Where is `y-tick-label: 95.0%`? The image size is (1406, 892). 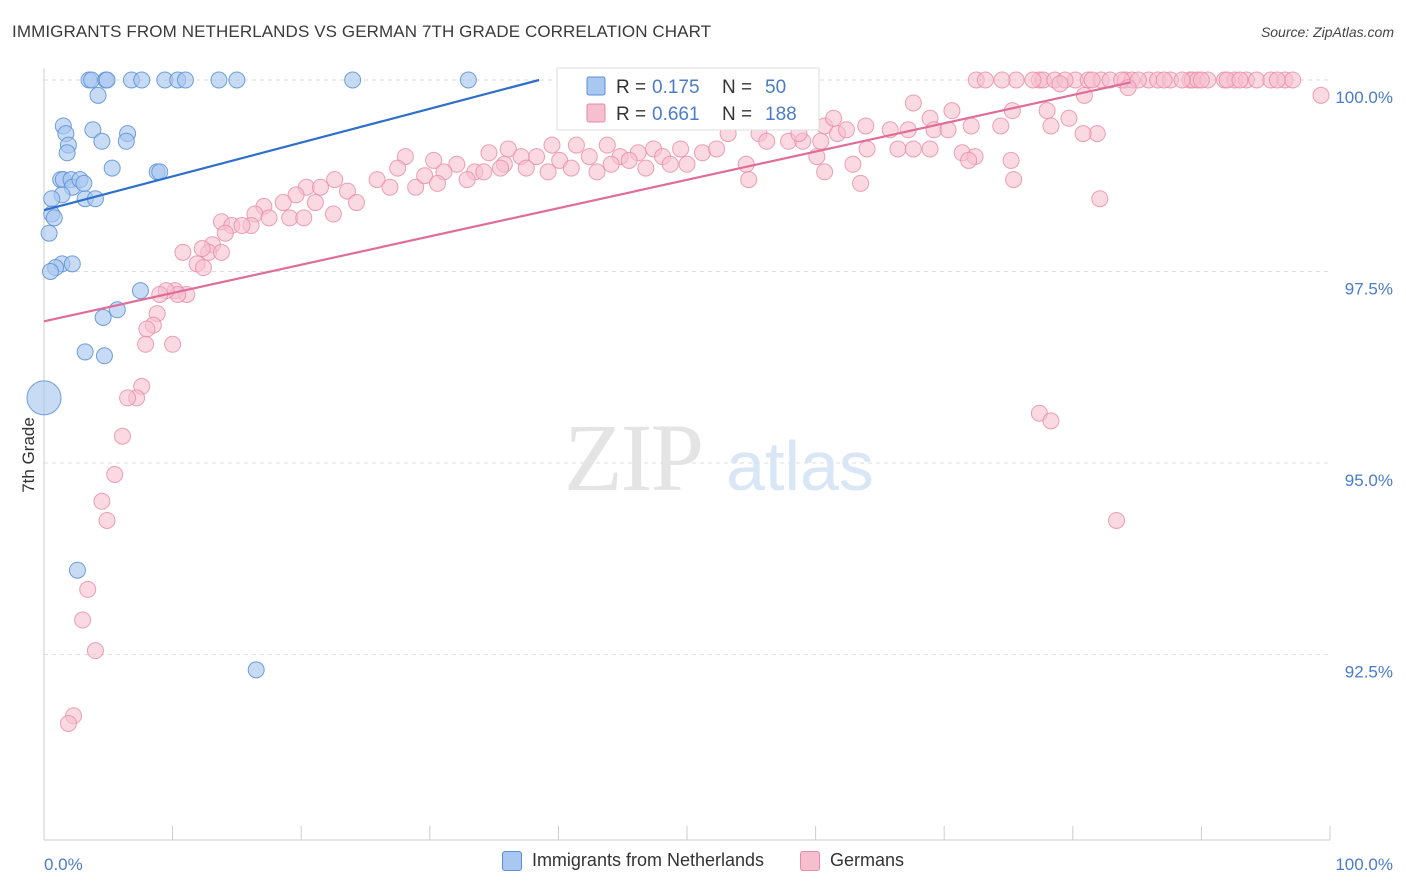 y-tick-label: 95.0% is located at coordinates (1369, 480).